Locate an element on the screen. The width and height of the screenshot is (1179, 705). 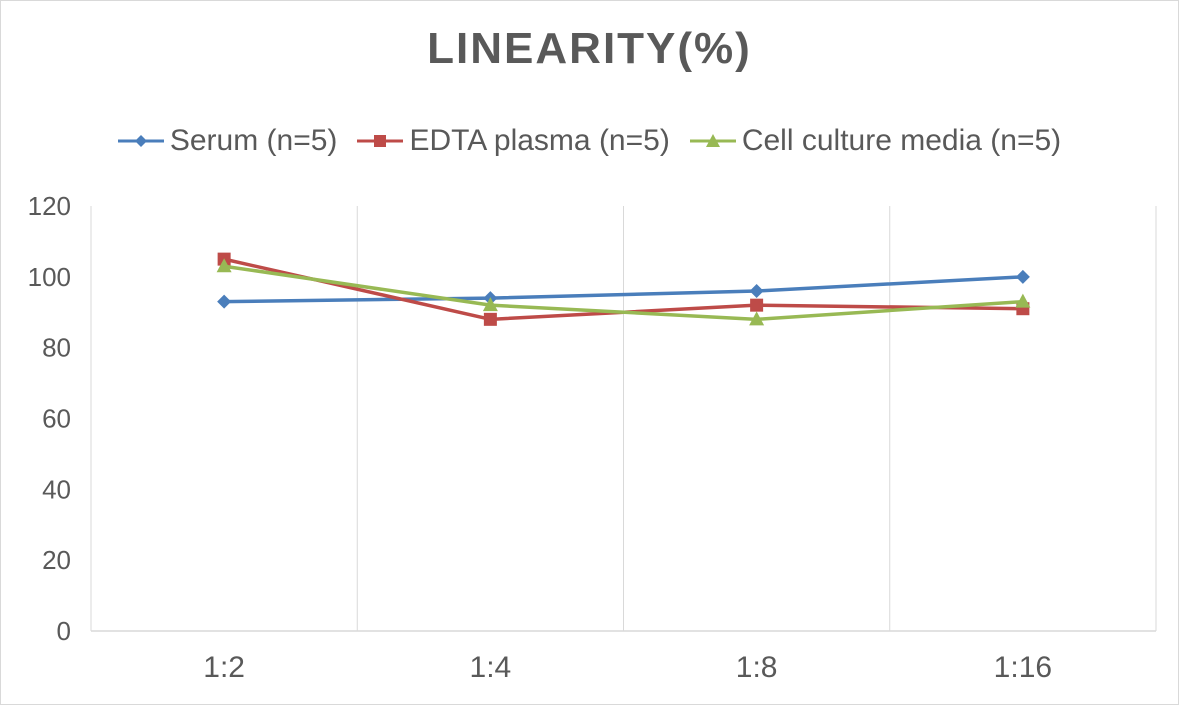
x-tick-label: 1:2 is located at coordinates (224, 667).